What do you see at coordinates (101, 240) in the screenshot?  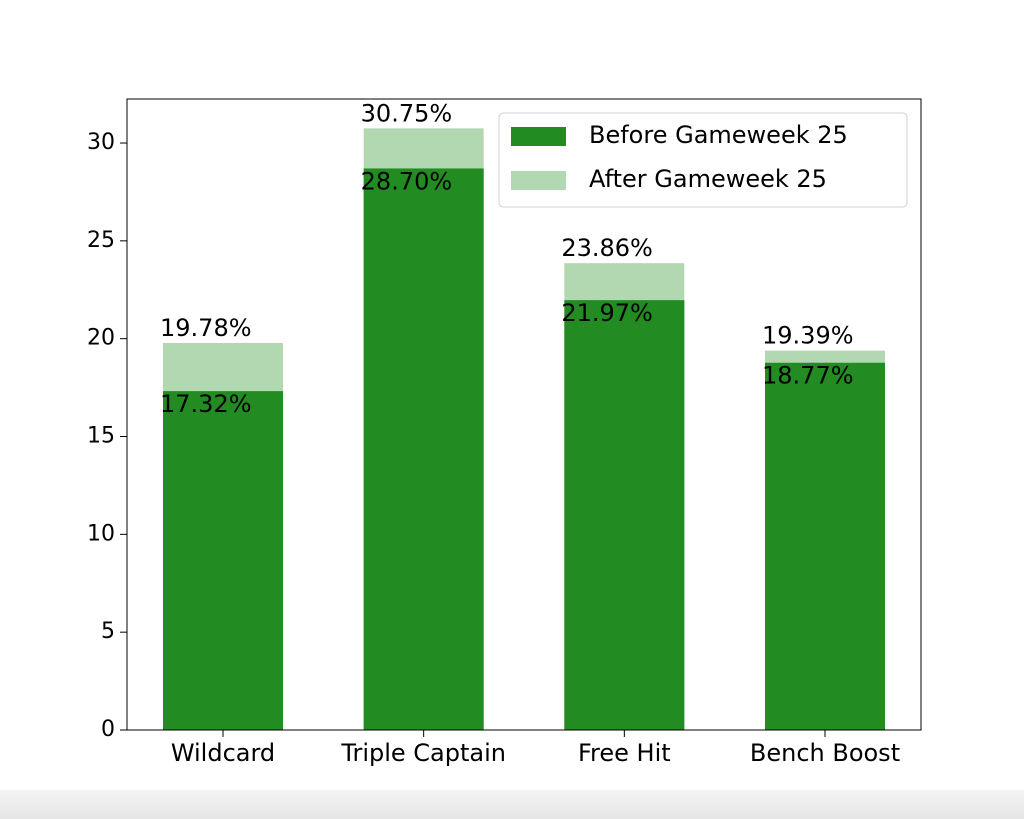 I see `y-tick-label: 25` at bounding box center [101, 240].